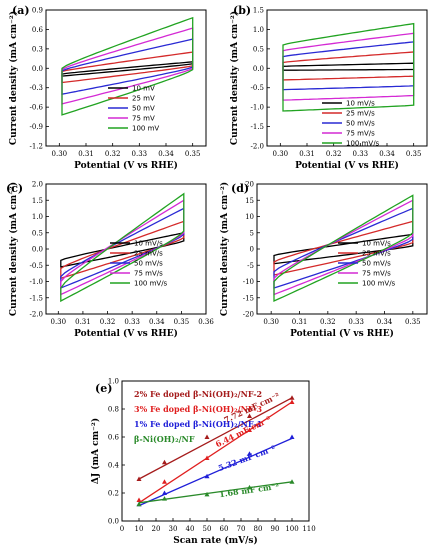 The width and height of the screenshot is (440, 550). I want to click on x-axis-label: Scan rate (mV/s), so click(215, 540).